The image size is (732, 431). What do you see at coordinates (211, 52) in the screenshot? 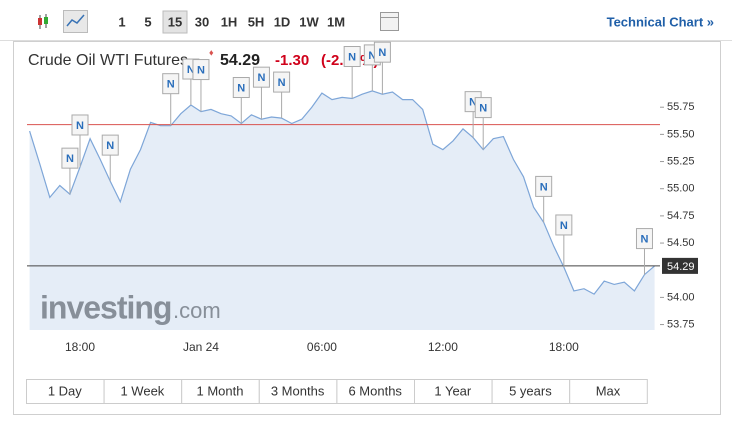
I see `flag: ♦` at bounding box center [211, 52].